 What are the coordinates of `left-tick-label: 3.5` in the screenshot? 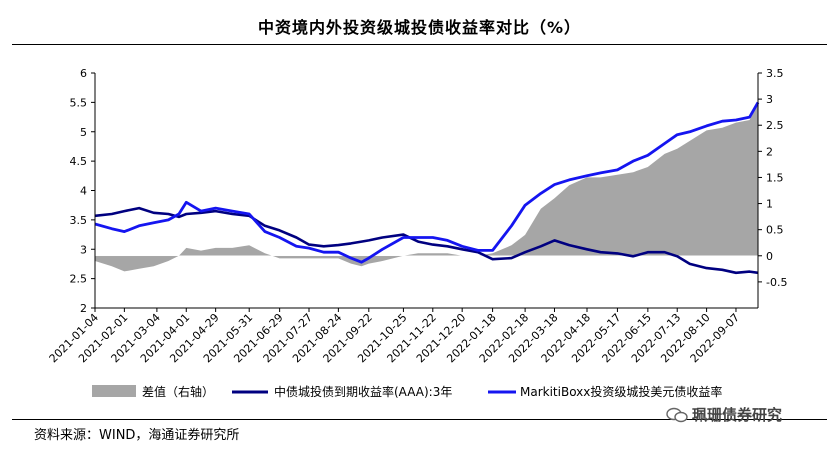 It's located at (79, 220).